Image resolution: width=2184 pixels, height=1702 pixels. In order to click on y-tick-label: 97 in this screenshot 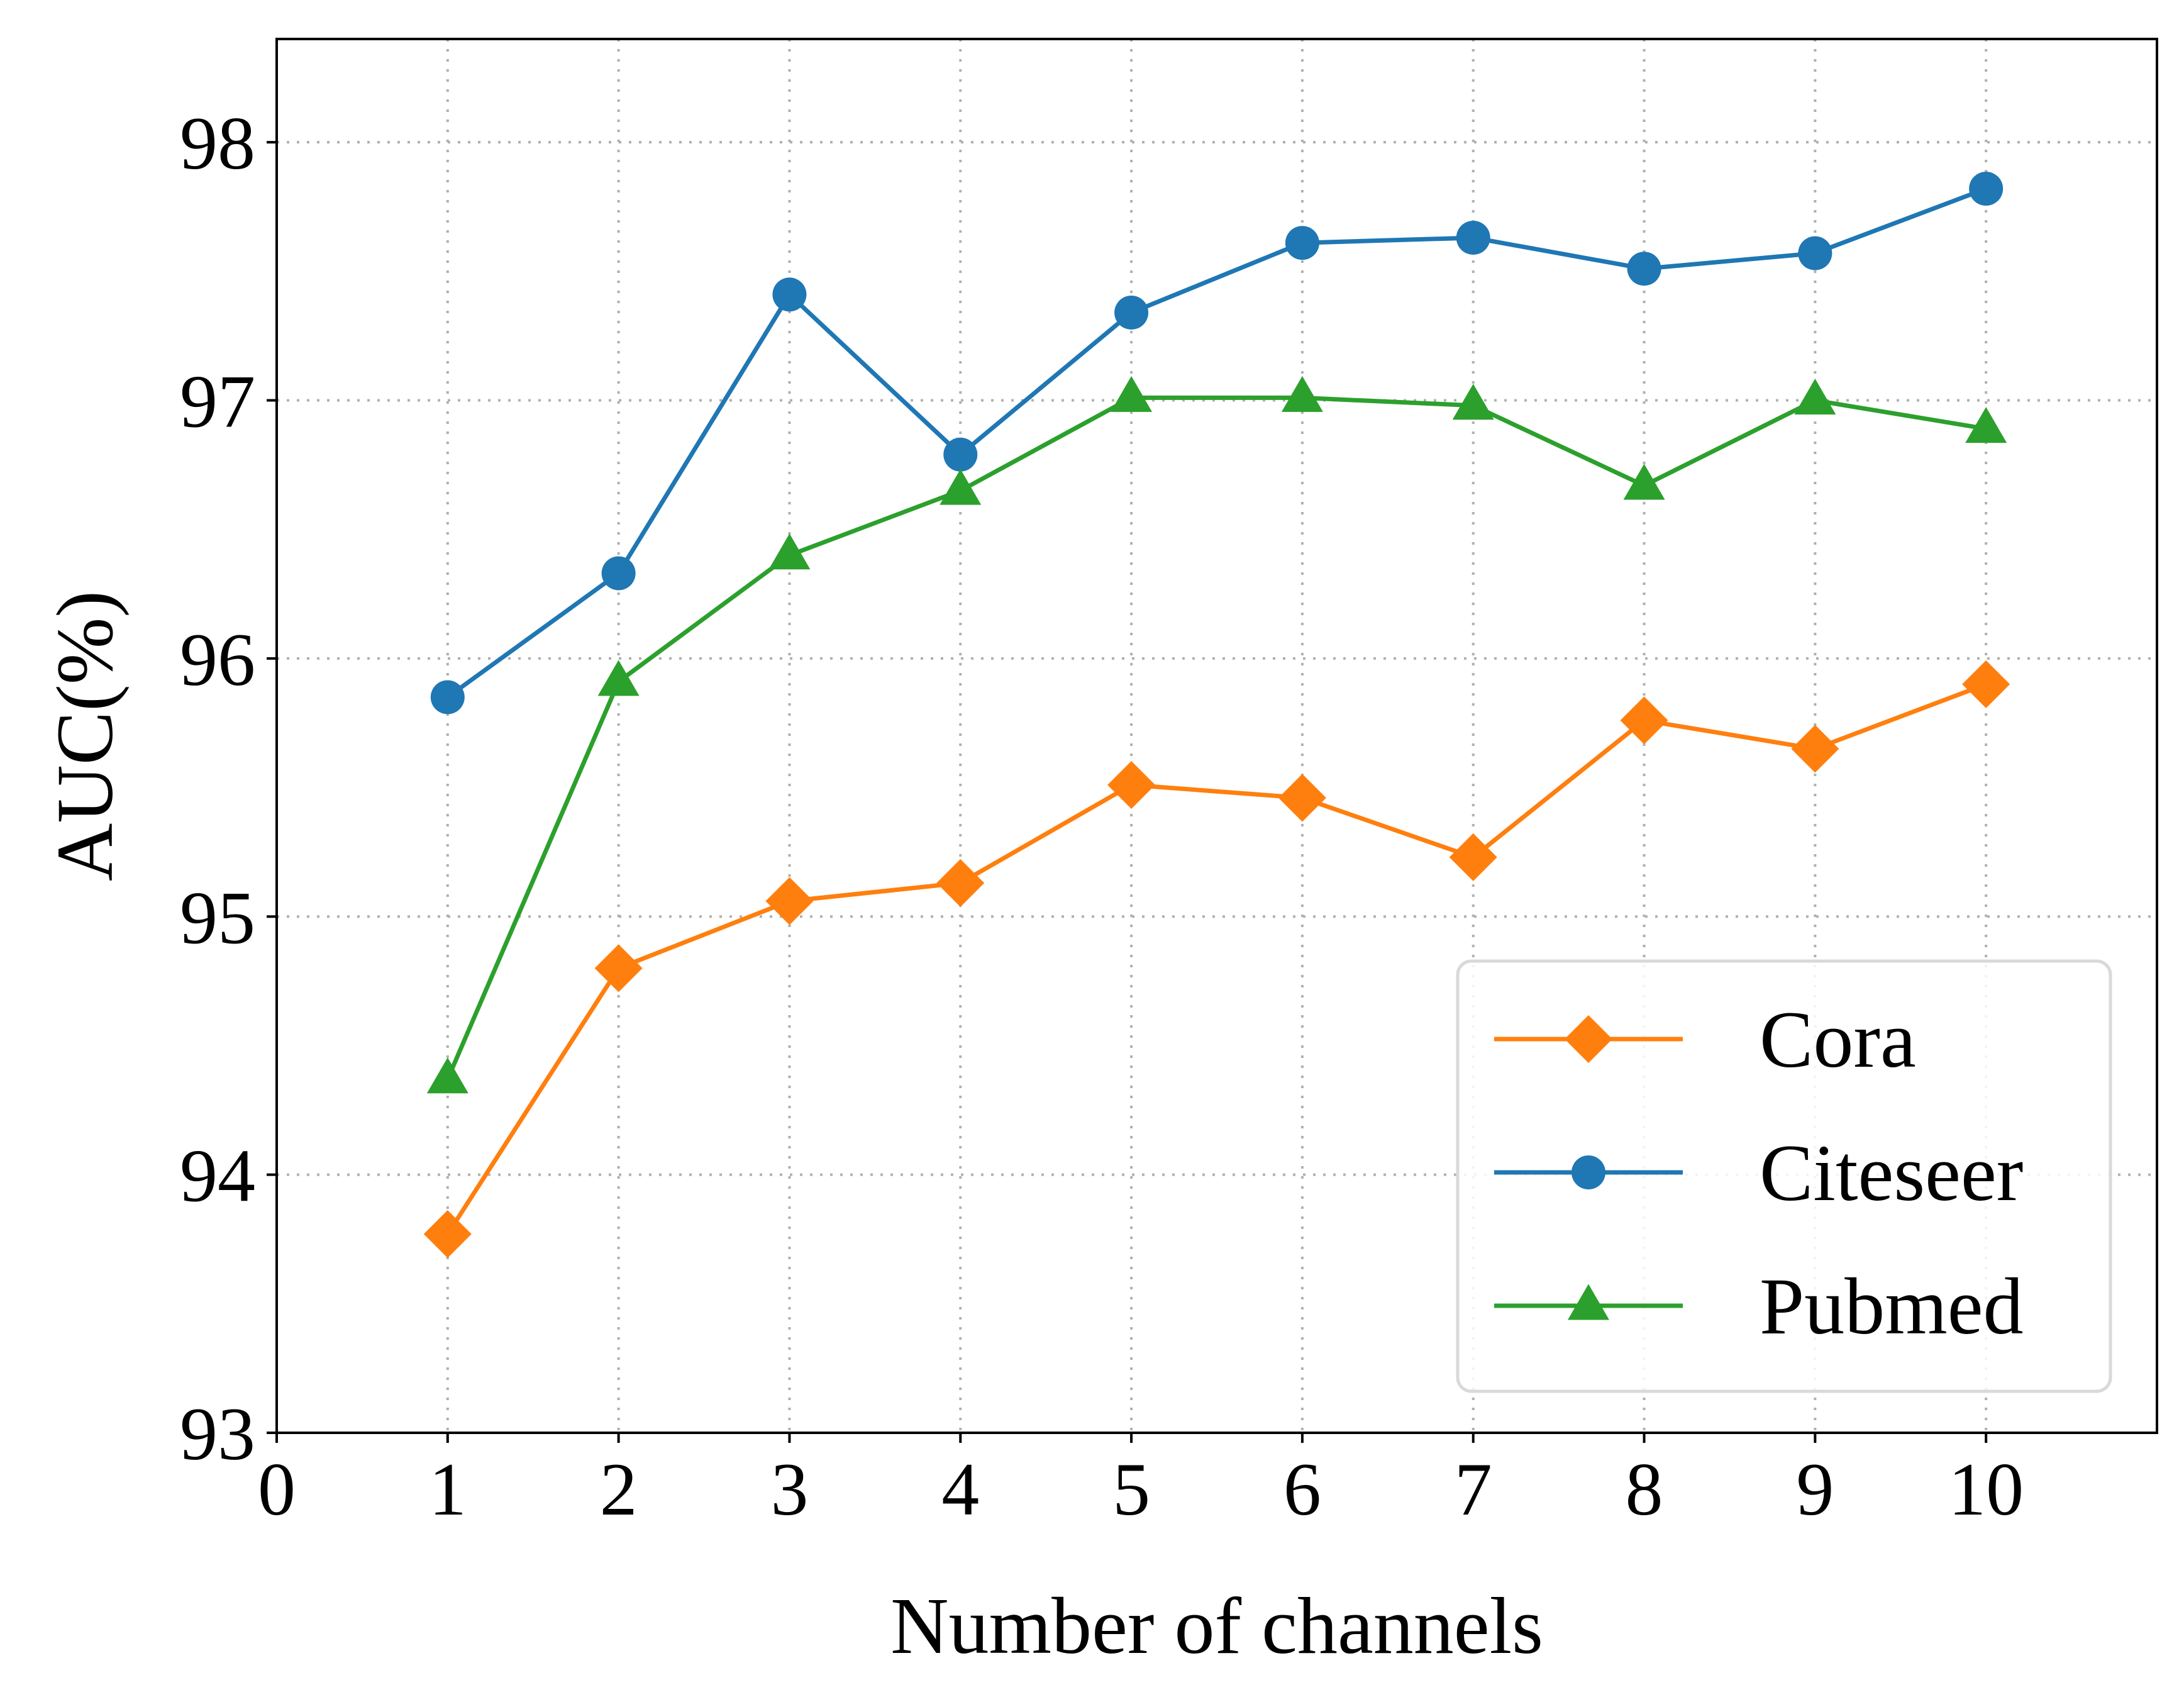, I will do `click(217, 402)`.